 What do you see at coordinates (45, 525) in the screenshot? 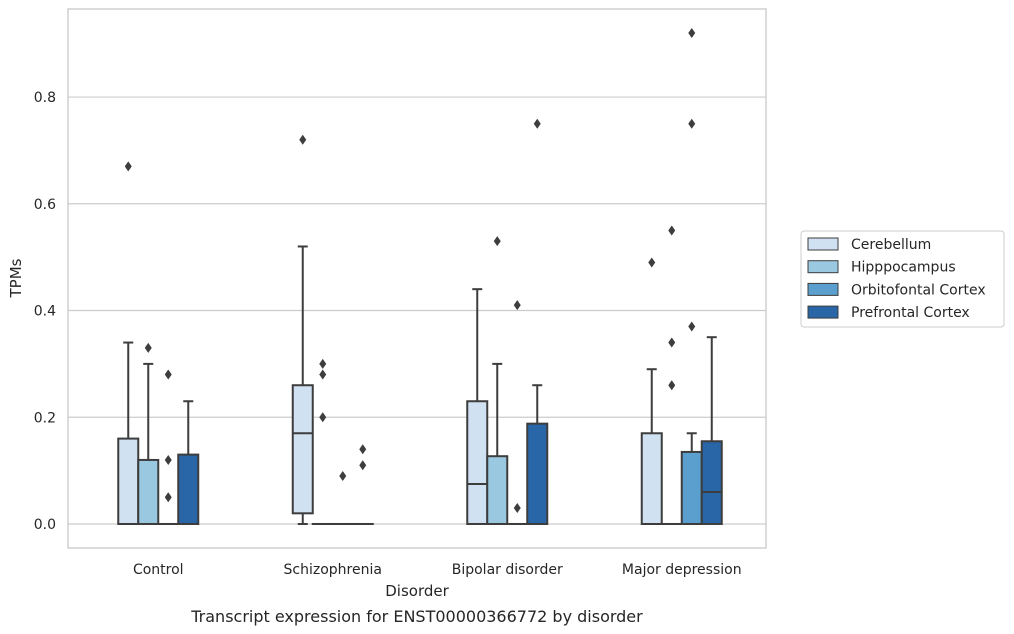
I see `y-tick-label: 0.0` at bounding box center [45, 525].